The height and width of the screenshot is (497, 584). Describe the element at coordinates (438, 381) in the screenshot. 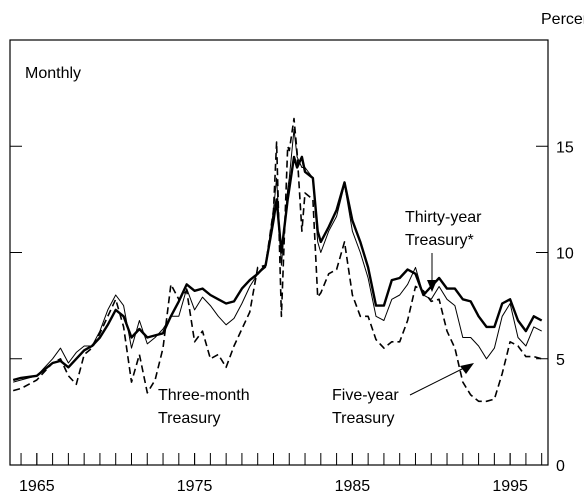

I see `arrow` at that location.